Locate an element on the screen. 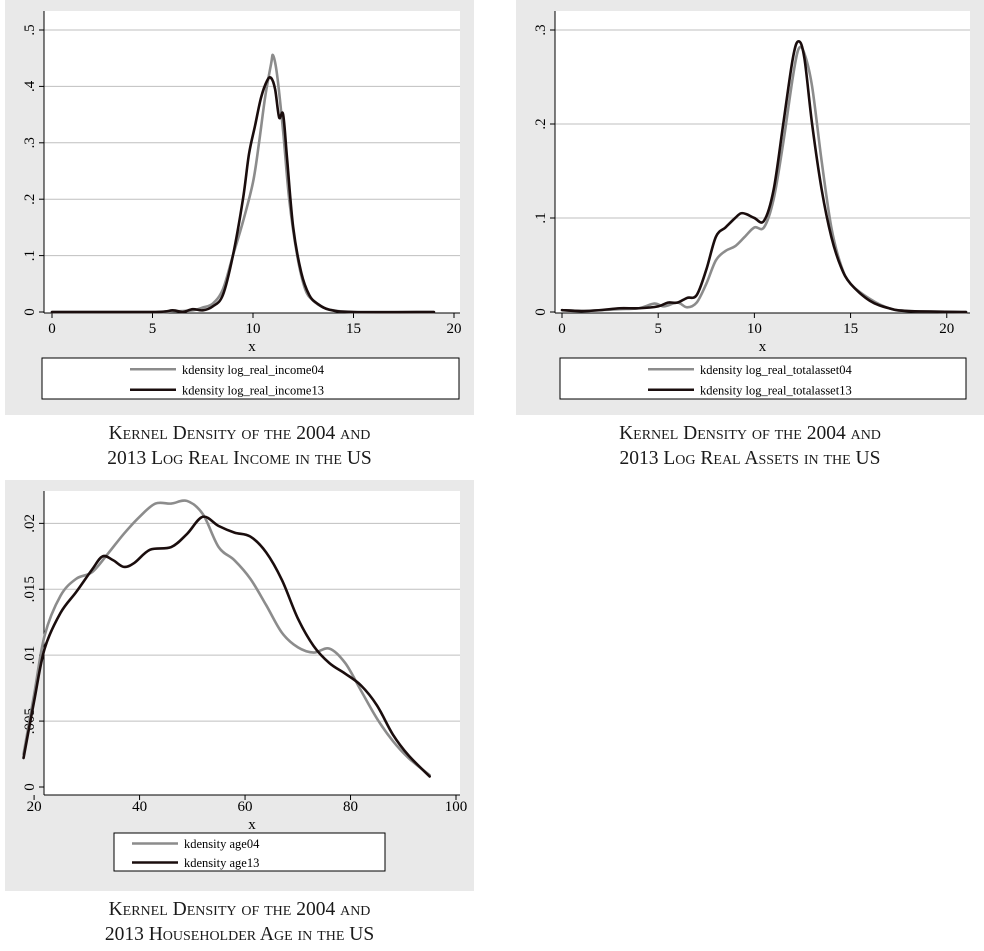  x-tick-label: 80 is located at coordinates (350, 807).